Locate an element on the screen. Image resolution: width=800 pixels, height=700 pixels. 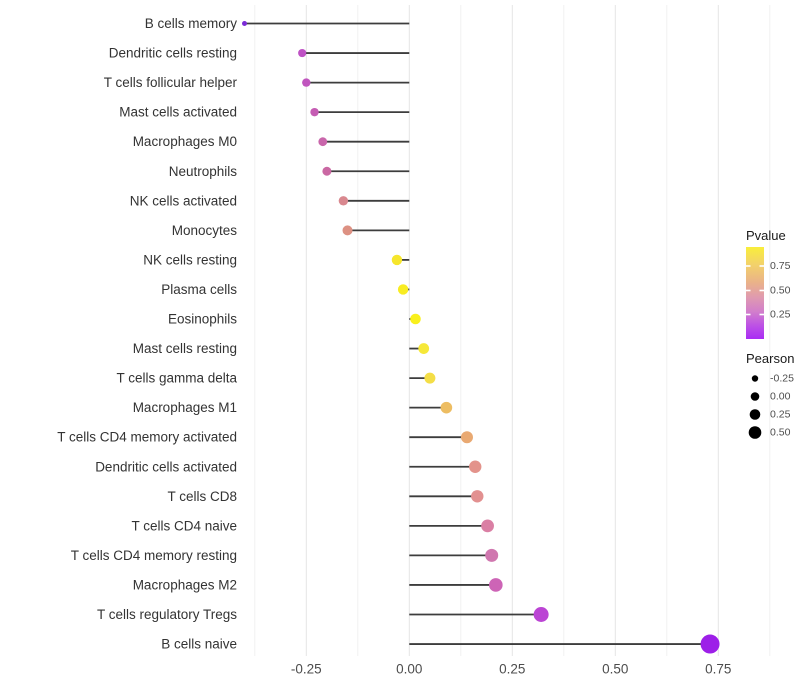
pvalue-tick-label: 0.75 is located at coordinates (780, 266).